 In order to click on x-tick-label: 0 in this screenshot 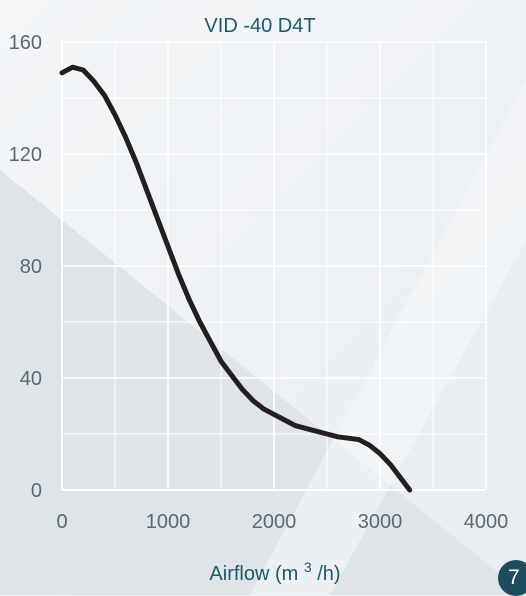, I will do `click(61, 522)`.